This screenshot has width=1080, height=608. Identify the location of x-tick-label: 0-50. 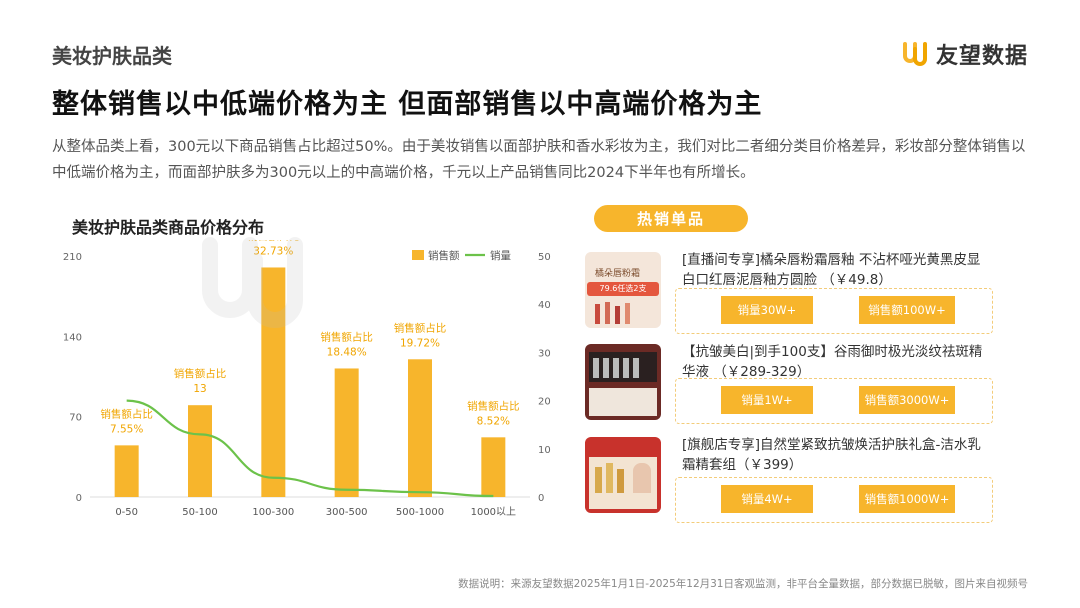
(126, 512).